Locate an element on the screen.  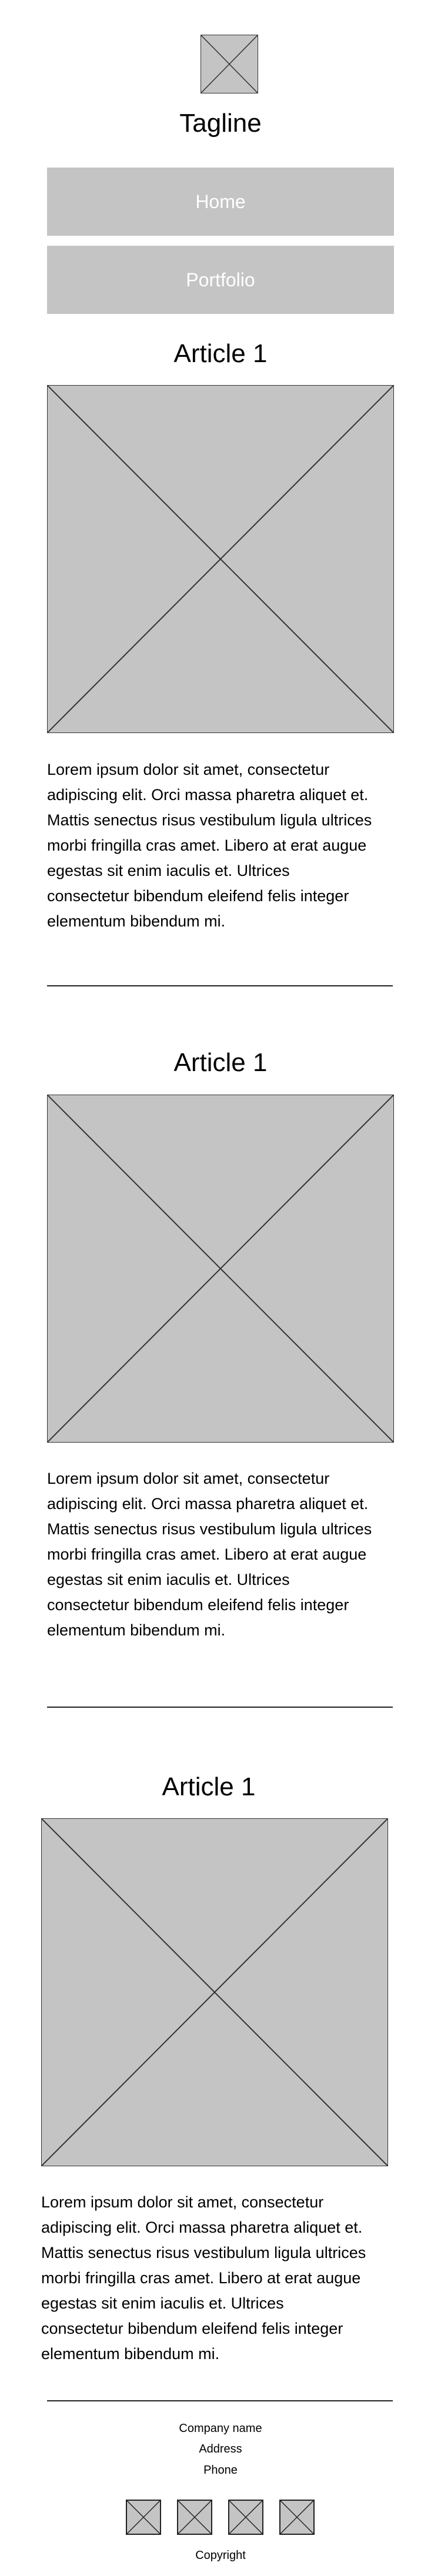
footer-company-name: Company name is located at coordinates (220, 2428).